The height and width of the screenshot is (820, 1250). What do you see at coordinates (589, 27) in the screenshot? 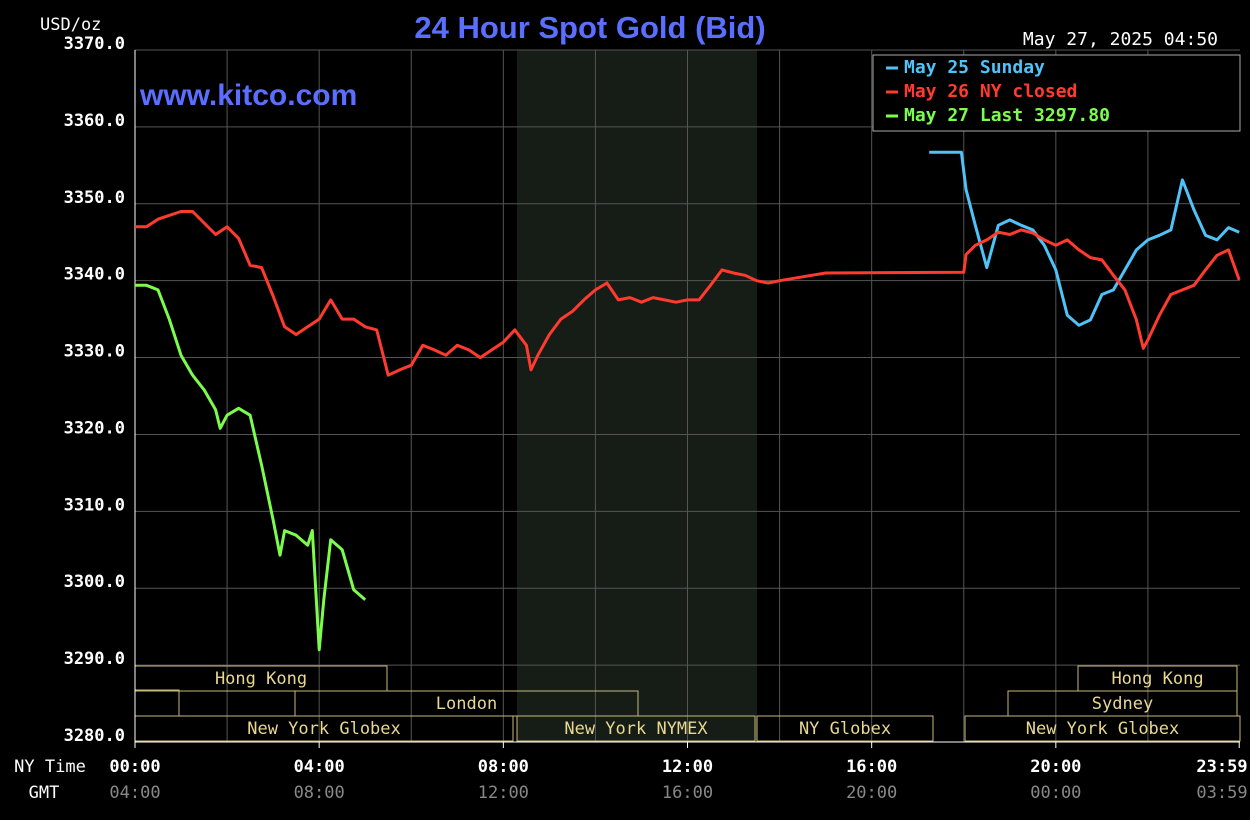
I see `chart-title: 24 Hour Spot Gold (Bid)` at bounding box center [589, 27].